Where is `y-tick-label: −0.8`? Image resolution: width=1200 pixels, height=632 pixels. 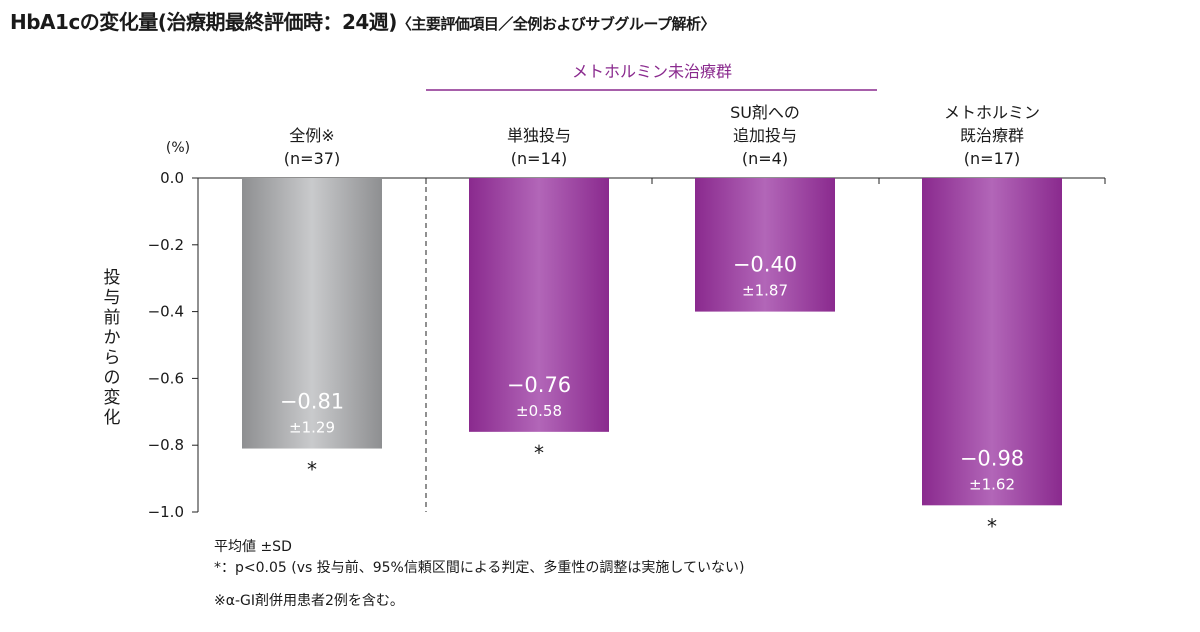 y-tick-label: −0.8 is located at coordinates (166, 445).